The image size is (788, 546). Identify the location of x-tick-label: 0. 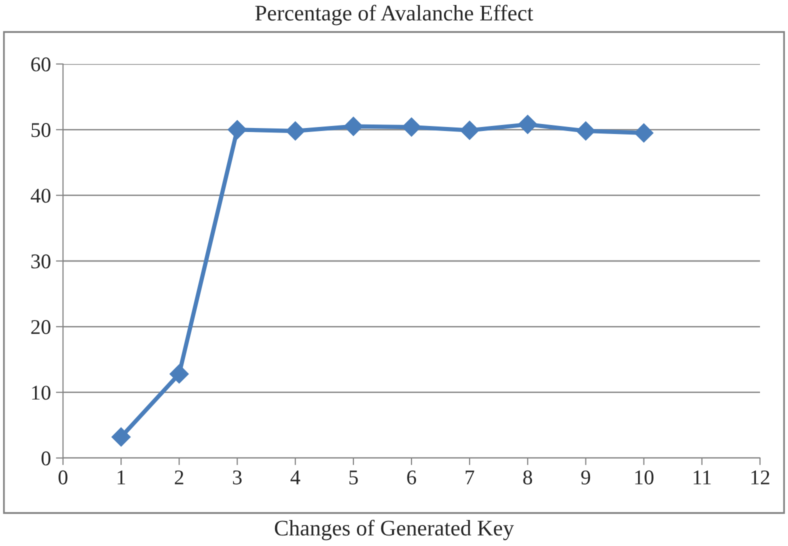
(63, 477).